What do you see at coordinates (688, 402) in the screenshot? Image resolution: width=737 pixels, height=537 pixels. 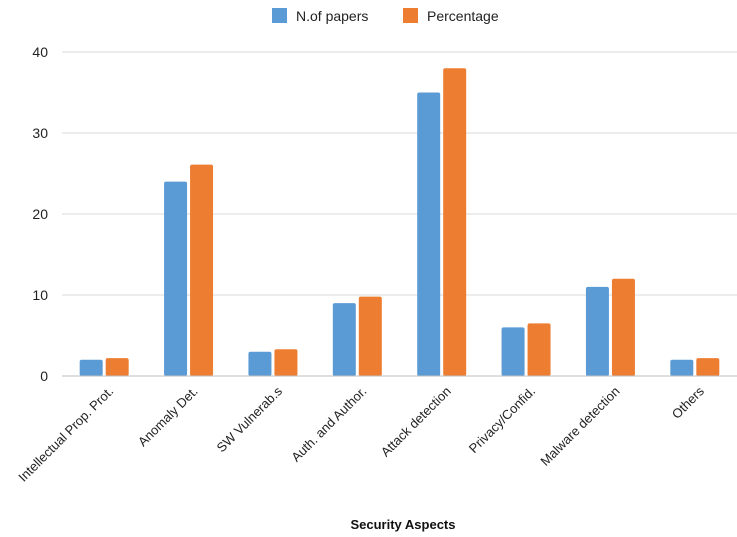 I see `x-tick-label: Others` at bounding box center [688, 402].